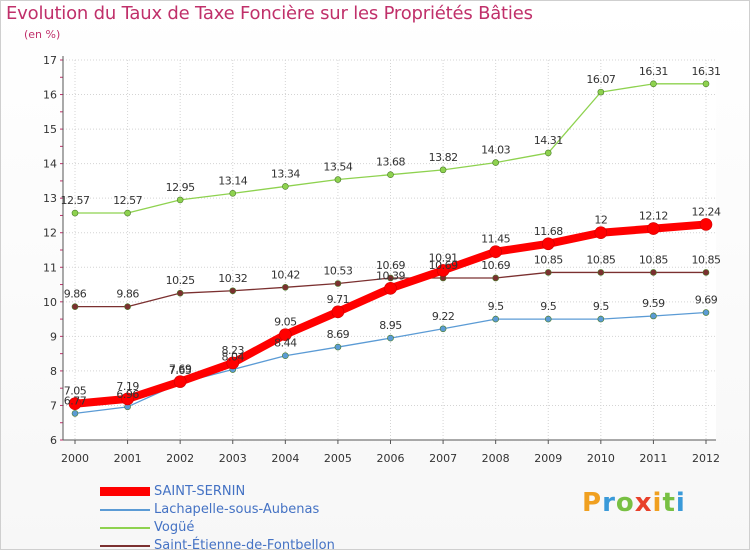 The width and height of the screenshot is (750, 556). Describe the element at coordinates (601, 458) in the screenshot. I see `x-tick-label: 2010` at that location.